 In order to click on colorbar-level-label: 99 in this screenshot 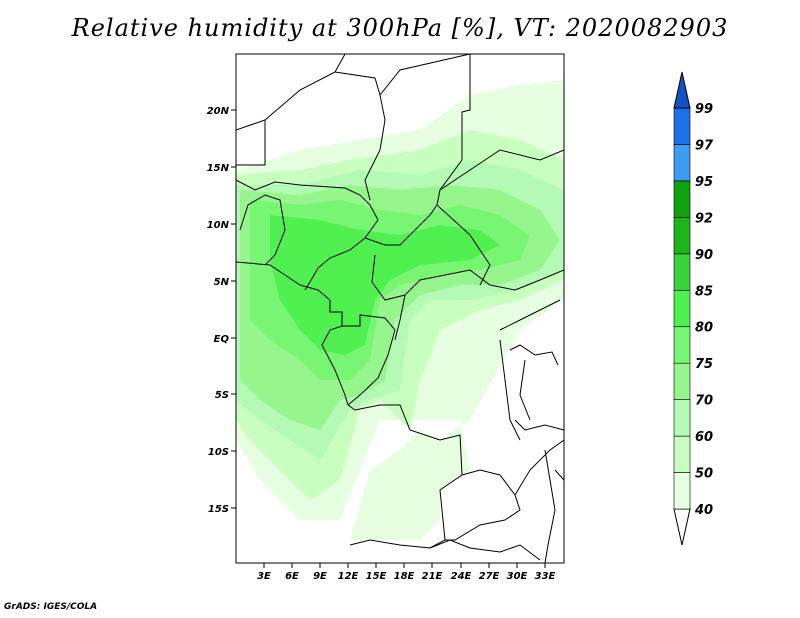, I will do `click(704, 109)`.